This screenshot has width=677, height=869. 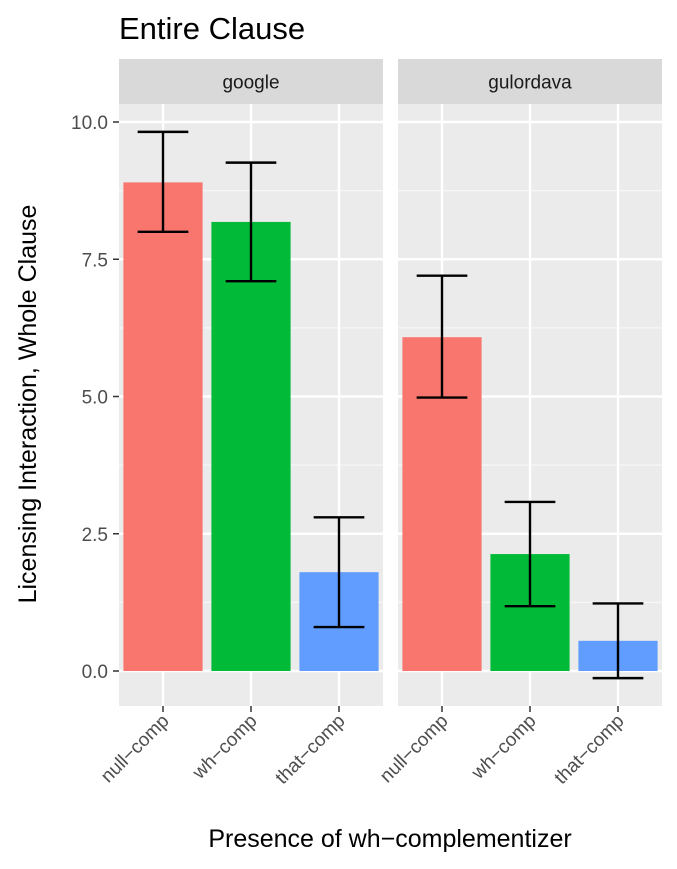 I want to click on y-tick-label: 10.0, so click(x=89, y=123).